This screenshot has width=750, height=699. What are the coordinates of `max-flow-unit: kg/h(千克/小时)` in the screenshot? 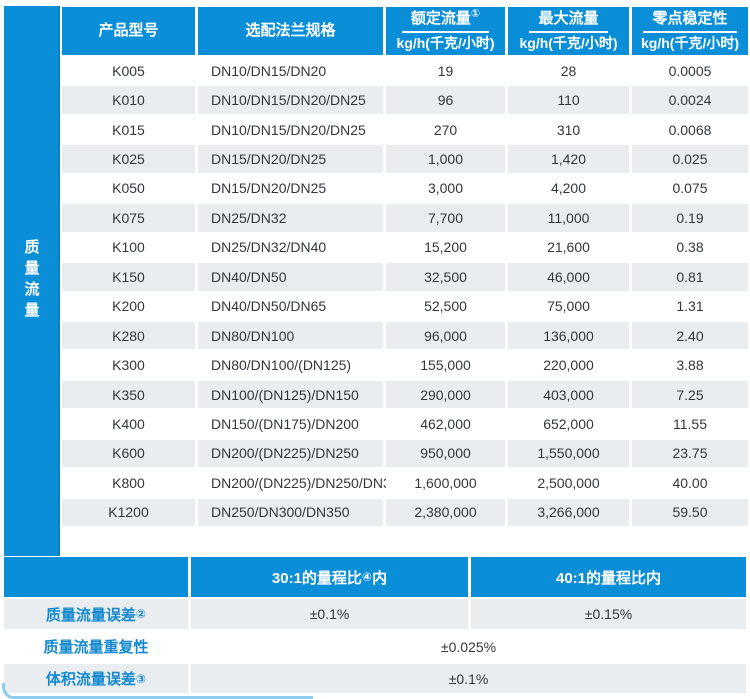 It's located at (568, 42).